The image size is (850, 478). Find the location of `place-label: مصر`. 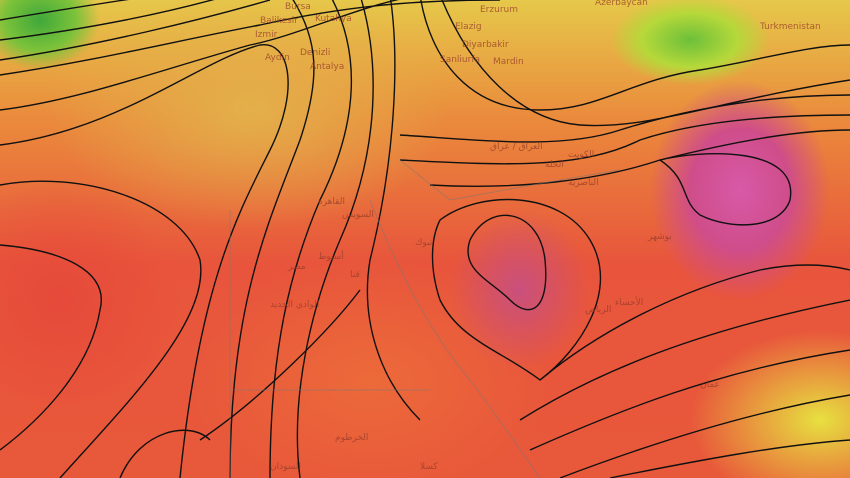

place-label: مصر is located at coordinates (297, 267).